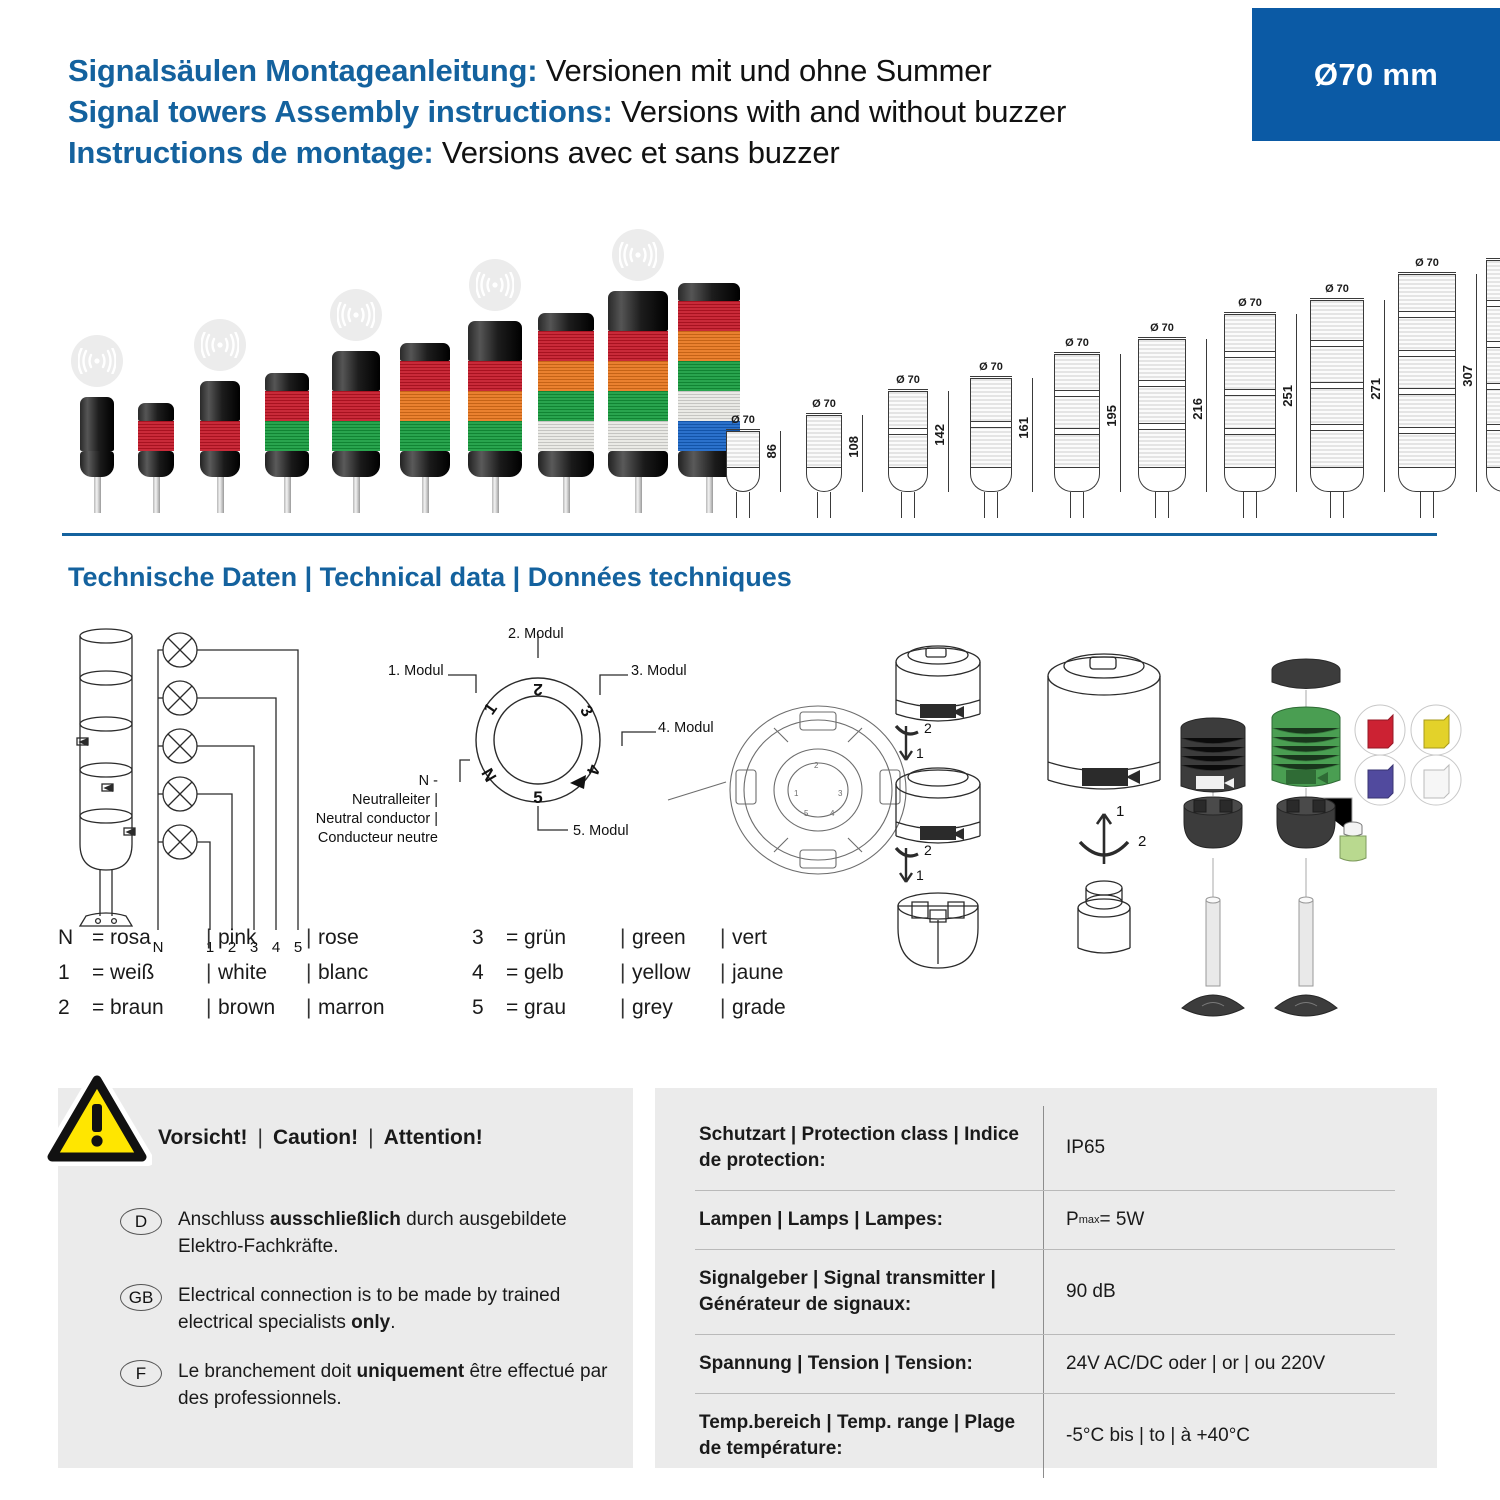  I want to click on height-dimension-label: 161, so click(1023, 428).